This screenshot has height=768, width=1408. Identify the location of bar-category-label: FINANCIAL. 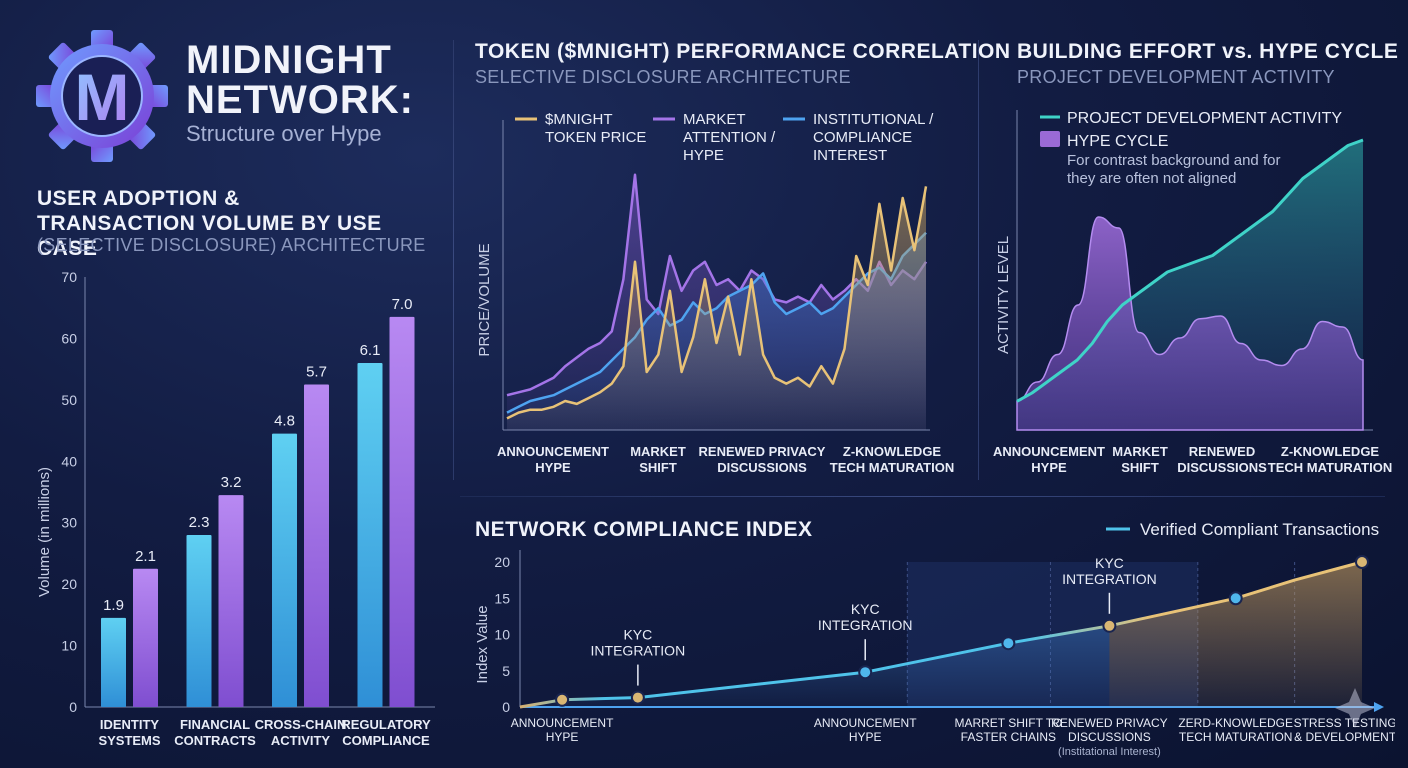
(215, 724).